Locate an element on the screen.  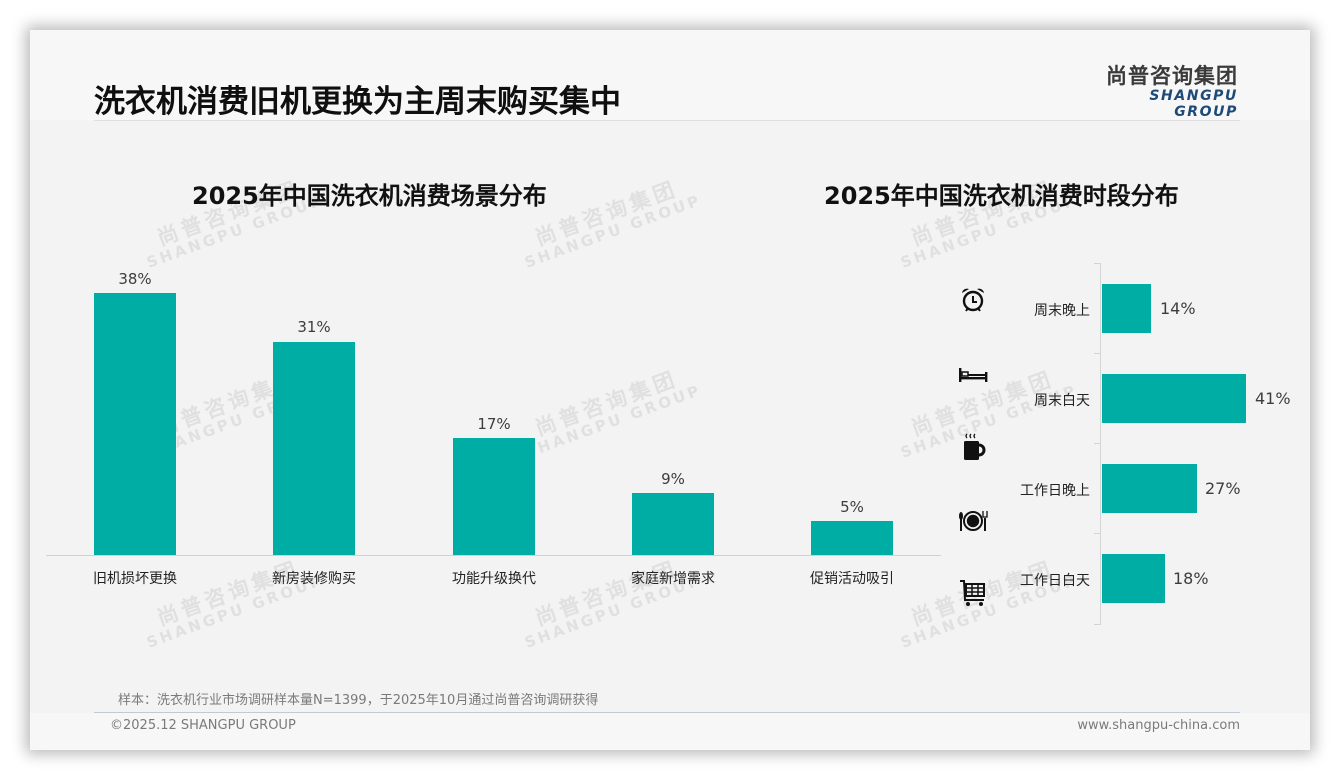
bar-value-label: 31% is located at coordinates (314, 327).